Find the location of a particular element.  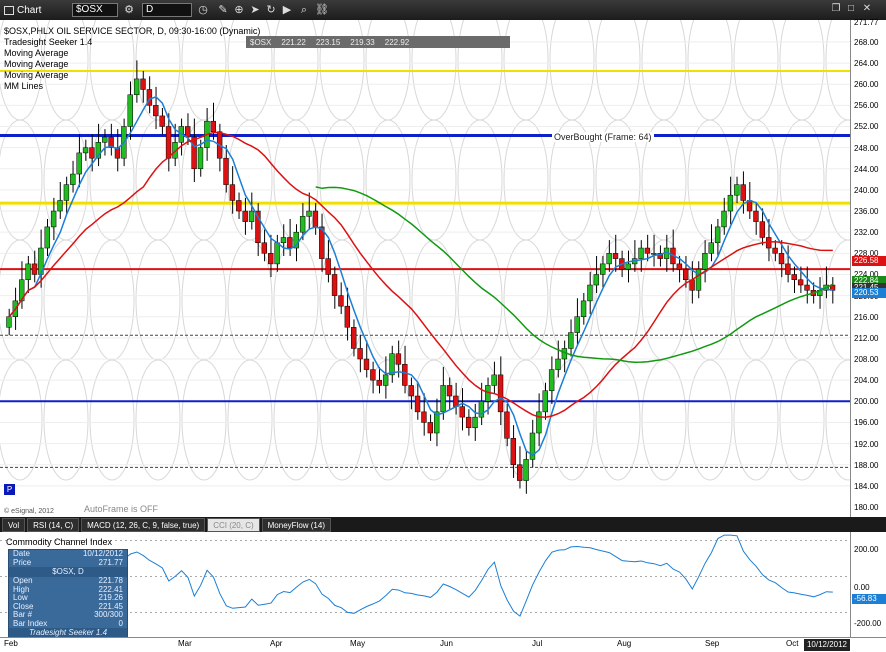

tab-macd: MACD (12, 26, C, 9, false, true) is located at coordinates (143, 525).